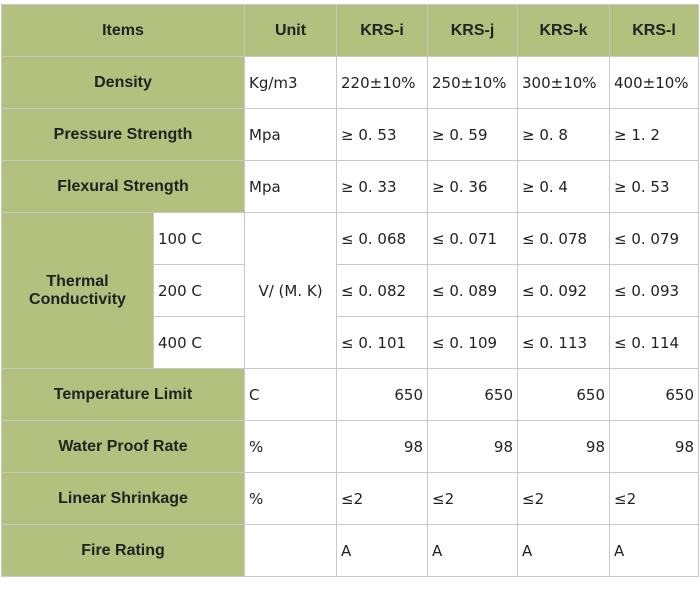 This screenshot has width=700, height=589. Describe the element at coordinates (473, 30) in the screenshot. I see `header-cell: KRS-j` at that location.